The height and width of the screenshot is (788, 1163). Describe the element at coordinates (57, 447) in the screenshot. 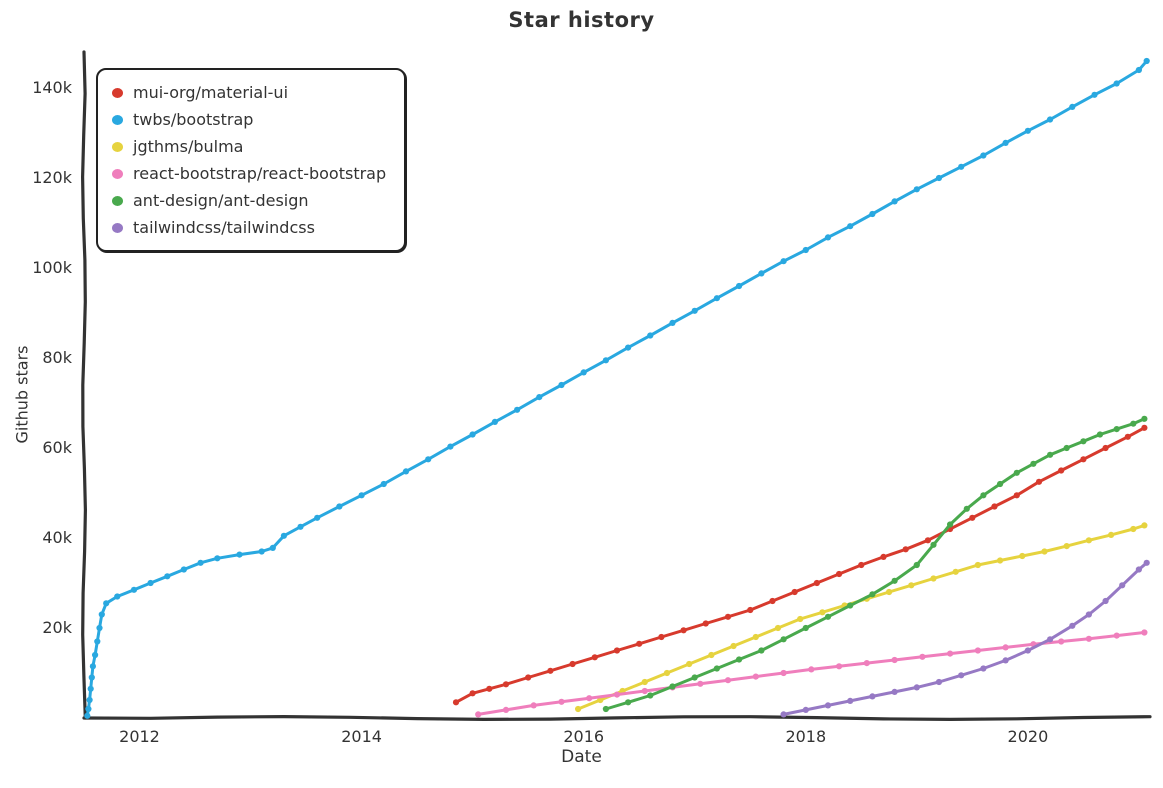

I see `svg-text: 60k` at that location.